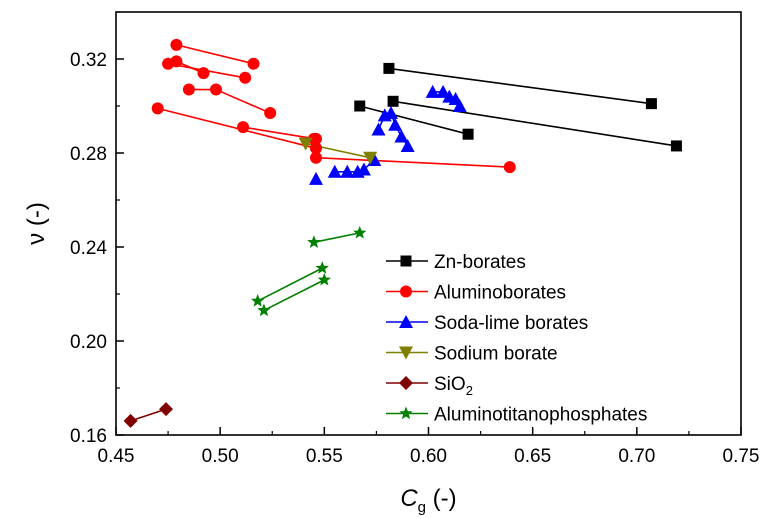  What do you see at coordinates (116, 456) in the screenshot?
I see `x-tick-label: 0.45` at bounding box center [116, 456].